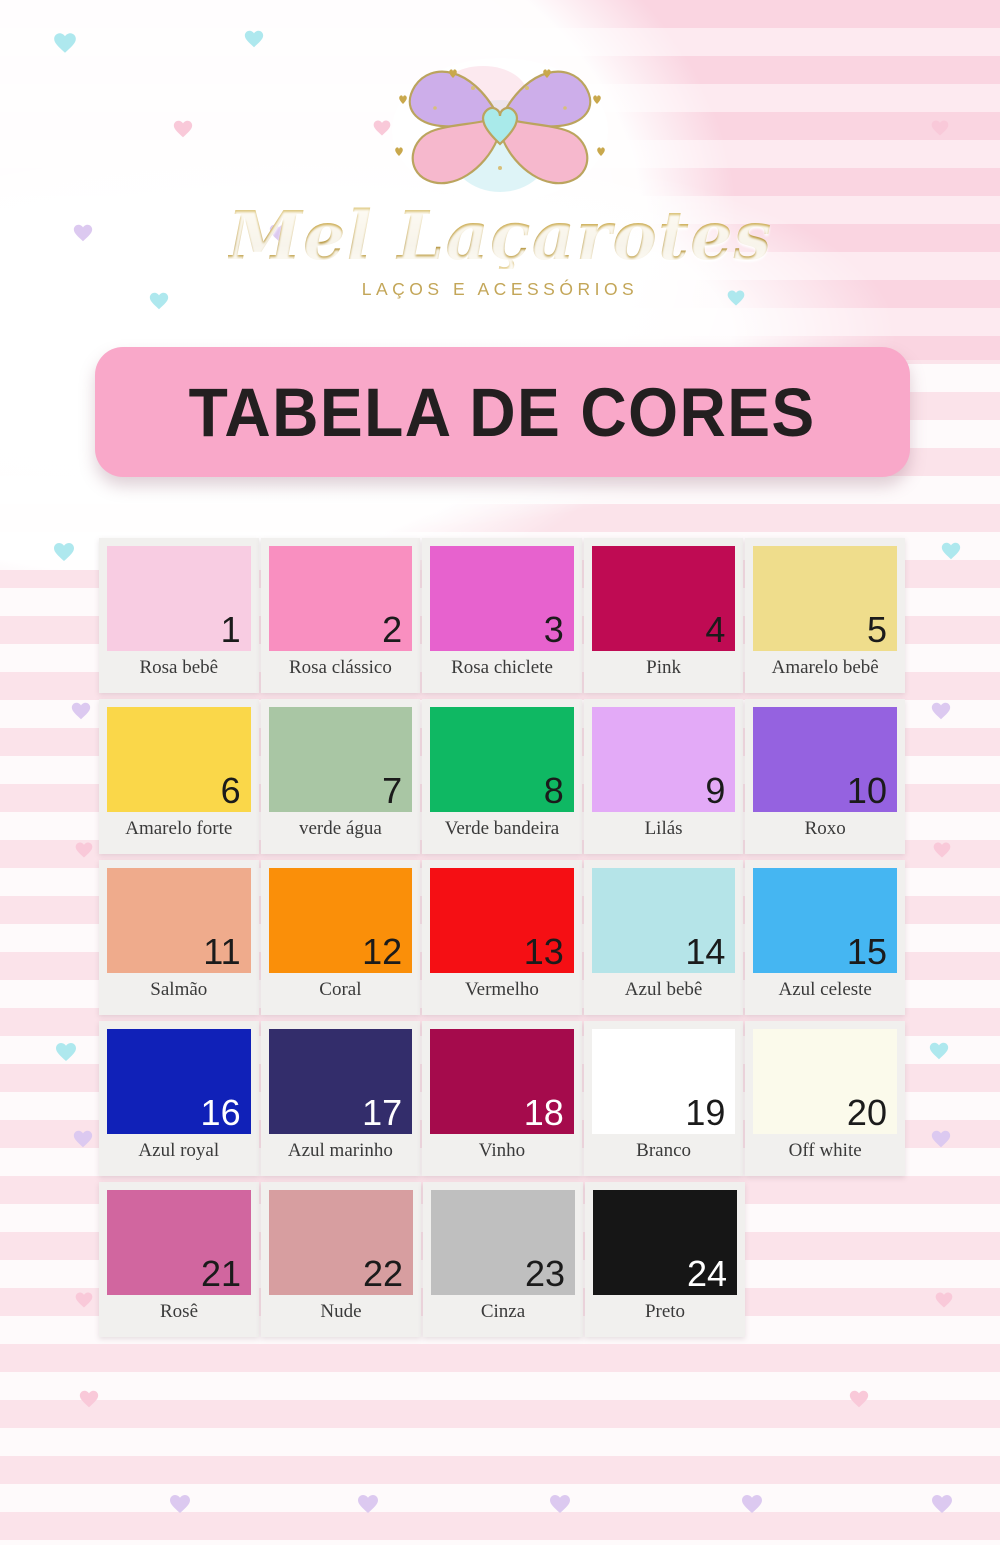  Describe the element at coordinates (179, 667) in the screenshot. I see `color-label: Rosa bebê` at that location.